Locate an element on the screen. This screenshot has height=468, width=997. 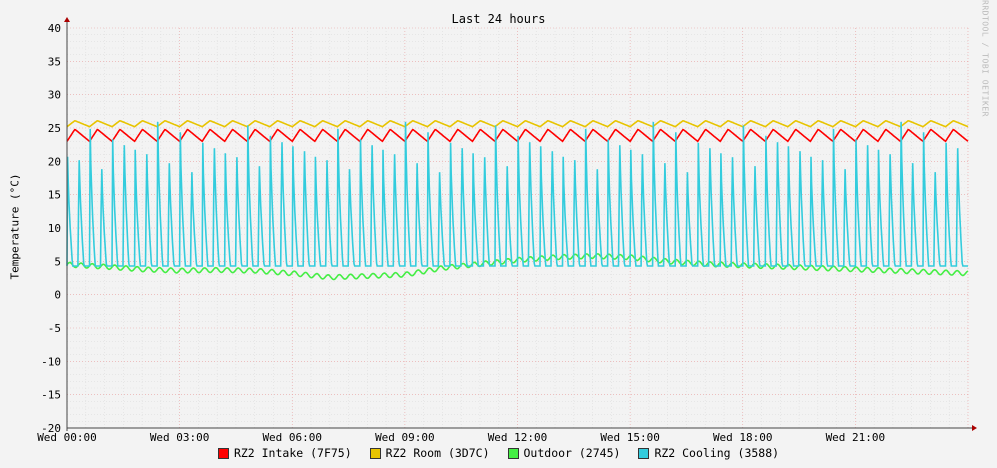
legend-label-intake: RZ2 Intake (7F75) is located at coordinates (292, 453).